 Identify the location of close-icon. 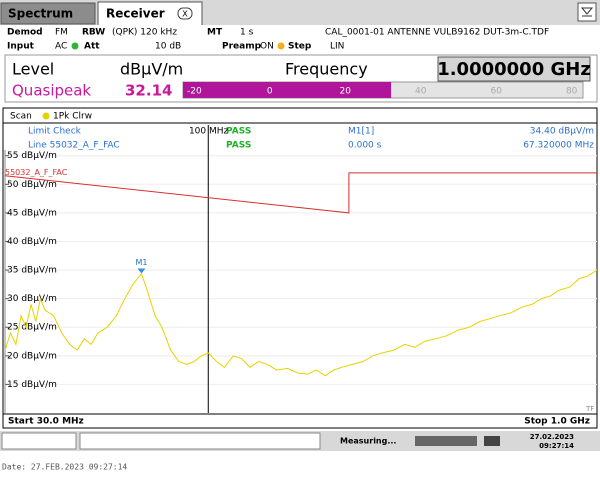
(185, 13).